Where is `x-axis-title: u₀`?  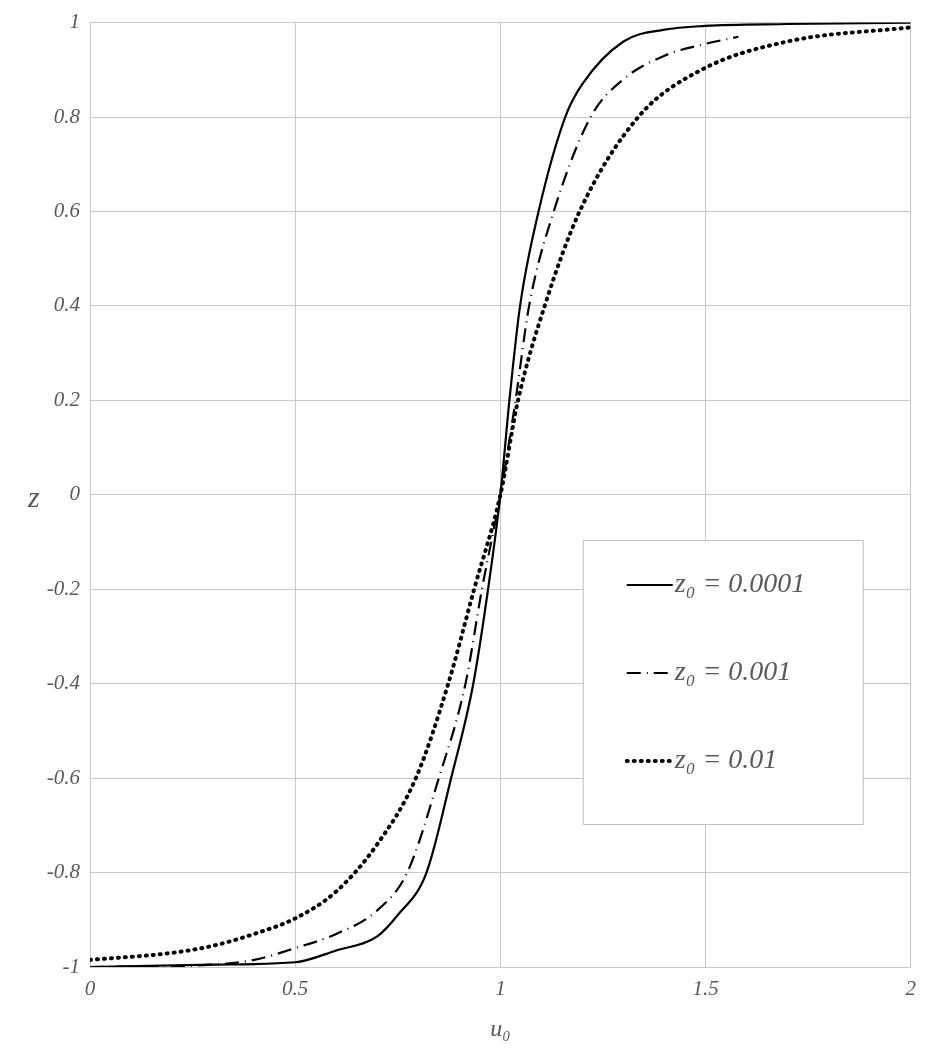
x-axis-title: u₀ is located at coordinates (500, 1027).